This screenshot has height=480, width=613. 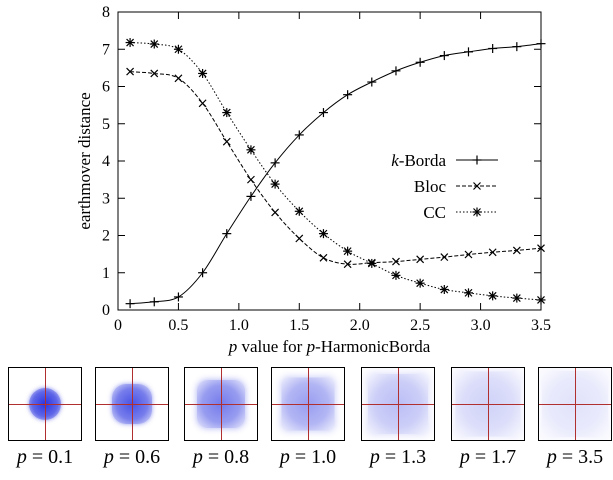 What do you see at coordinates (575, 457) in the screenshot?
I see `thumbnail-caption: p = 3.5` at bounding box center [575, 457].